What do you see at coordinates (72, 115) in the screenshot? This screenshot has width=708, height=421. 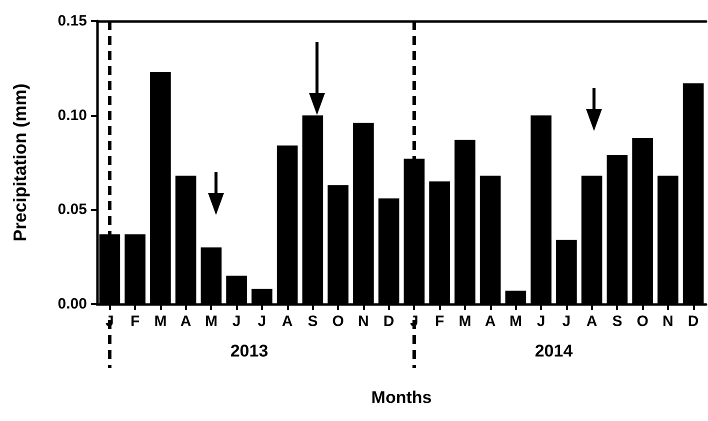 I see `y-tick-label: 0.10` at bounding box center [72, 115].